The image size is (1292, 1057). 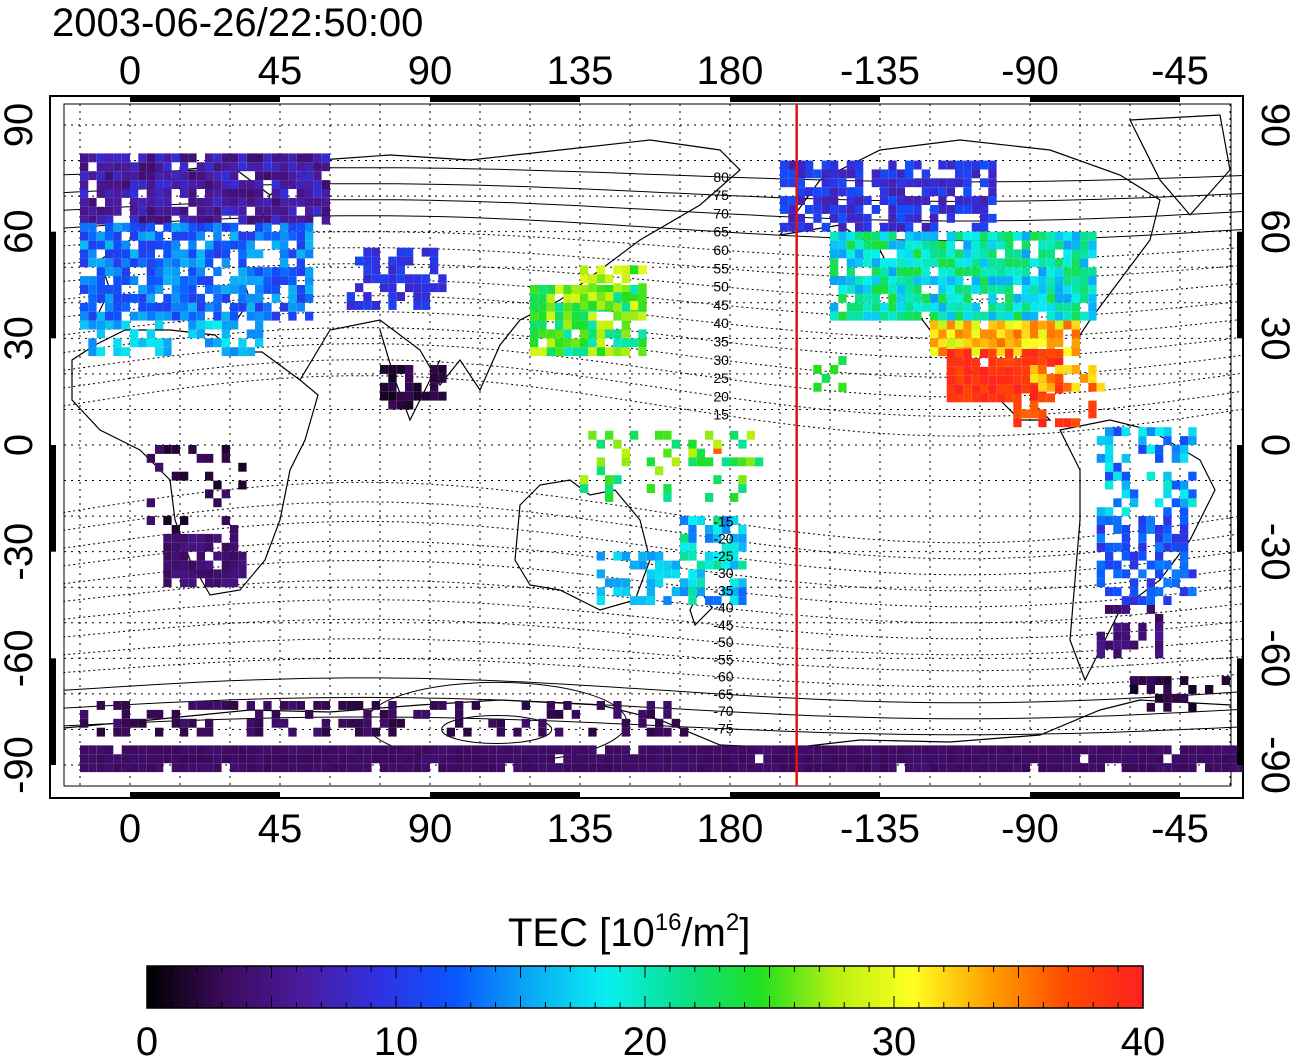 What do you see at coordinates (730, 71) in the screenshot?
I see `lon-tick-label-top: 180` at bounding box center [730, 71].